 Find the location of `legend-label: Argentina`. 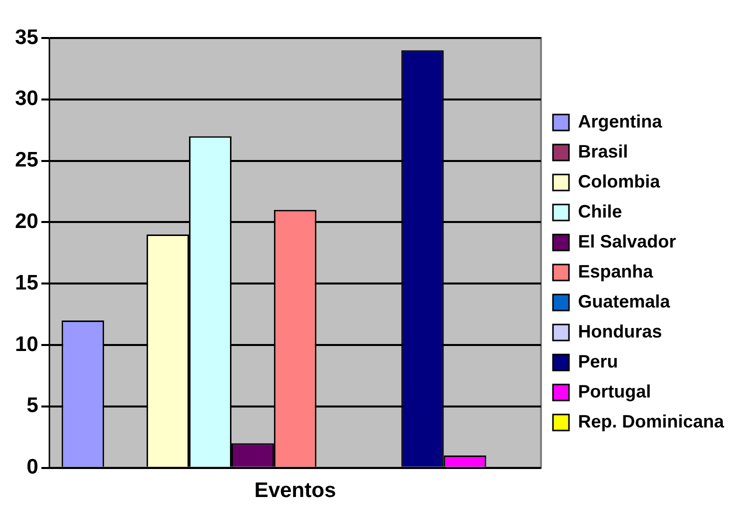

legend-label: Argentina is located at coordinates (620, 121).